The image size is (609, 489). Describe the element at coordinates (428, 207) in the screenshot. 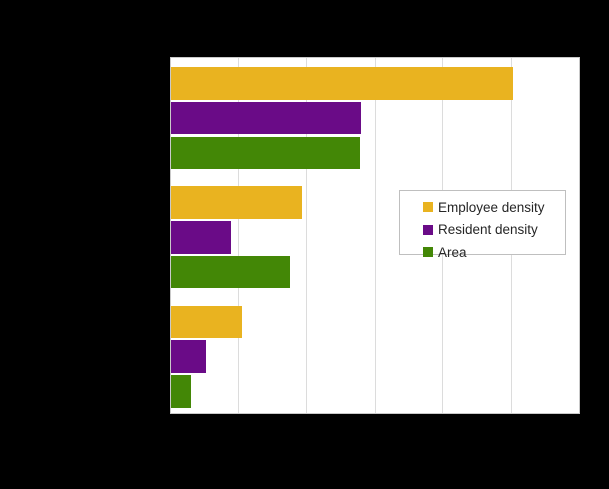

I see `legend-swatch-employee-density-icon` at that location.